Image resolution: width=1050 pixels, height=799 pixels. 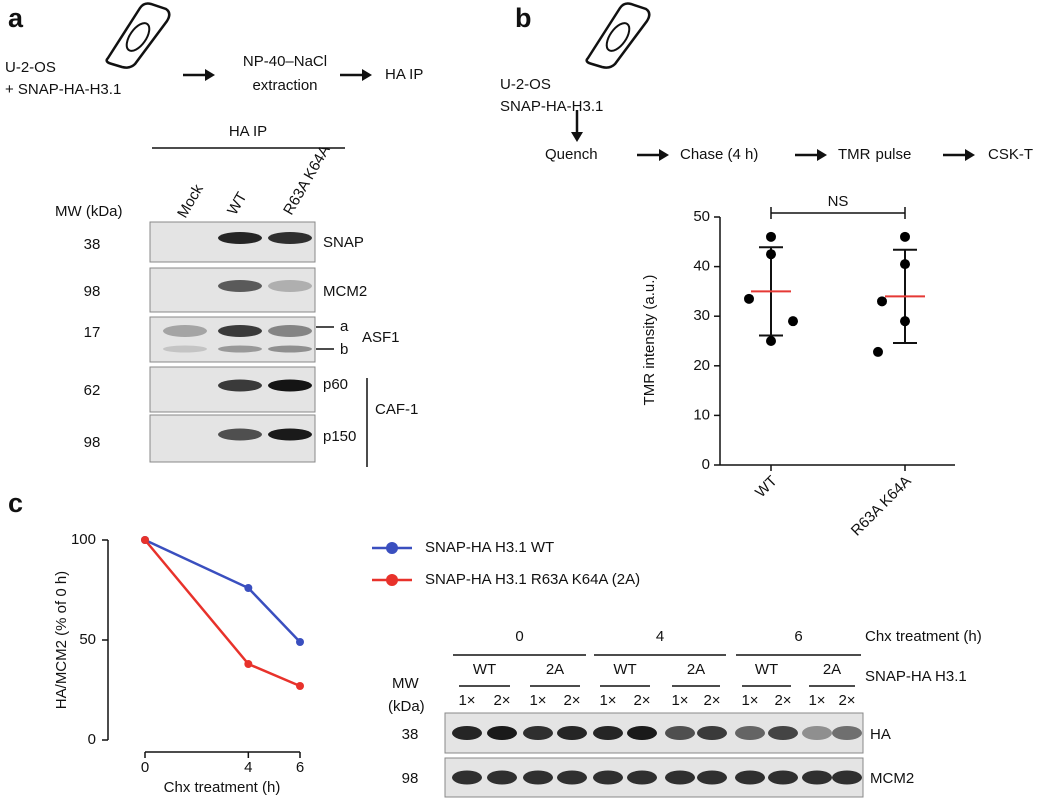 I want to click on step: HA IP, so click(x=404, y=74).